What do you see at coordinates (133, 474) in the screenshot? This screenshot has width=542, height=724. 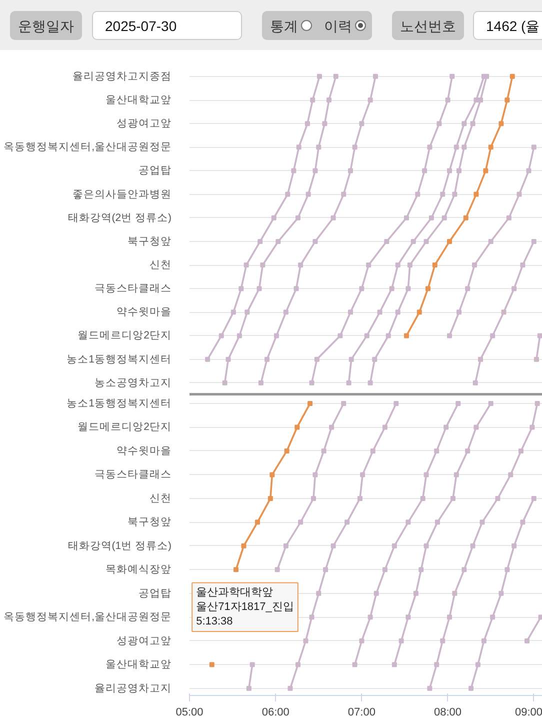 I see `y-tick-label: 극동스타클래스` at bounding box center [133, 474].